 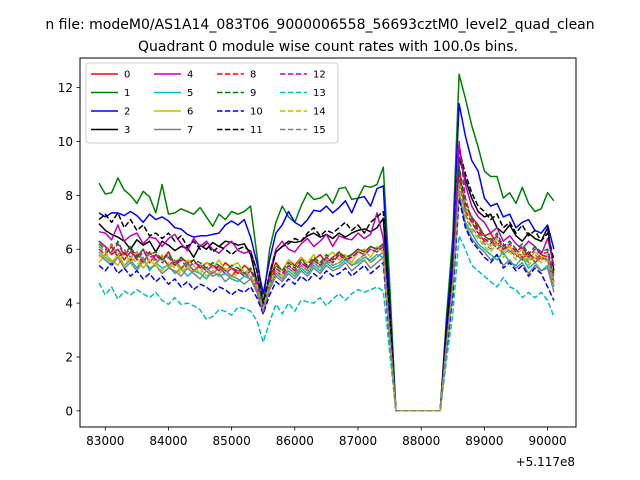 What do you see at coordinates (65, 88) in the screenshot?
I see `y-tick-label: 12` at bounding box center [65, 88].